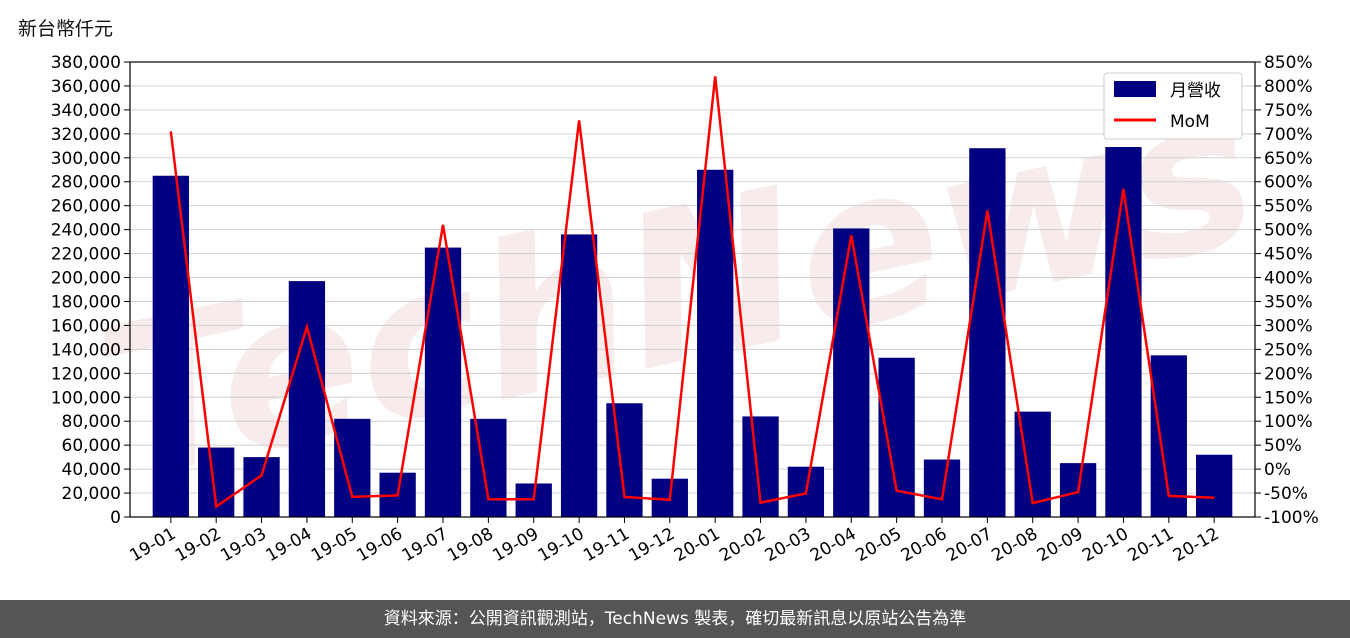 Image resolution: width=1350 pixels, height=638 pixels. What do you see at coordinates (379, 545) in the screenshot?
I see `x-tick-label: 19-06` at bounding box center [379, 545].